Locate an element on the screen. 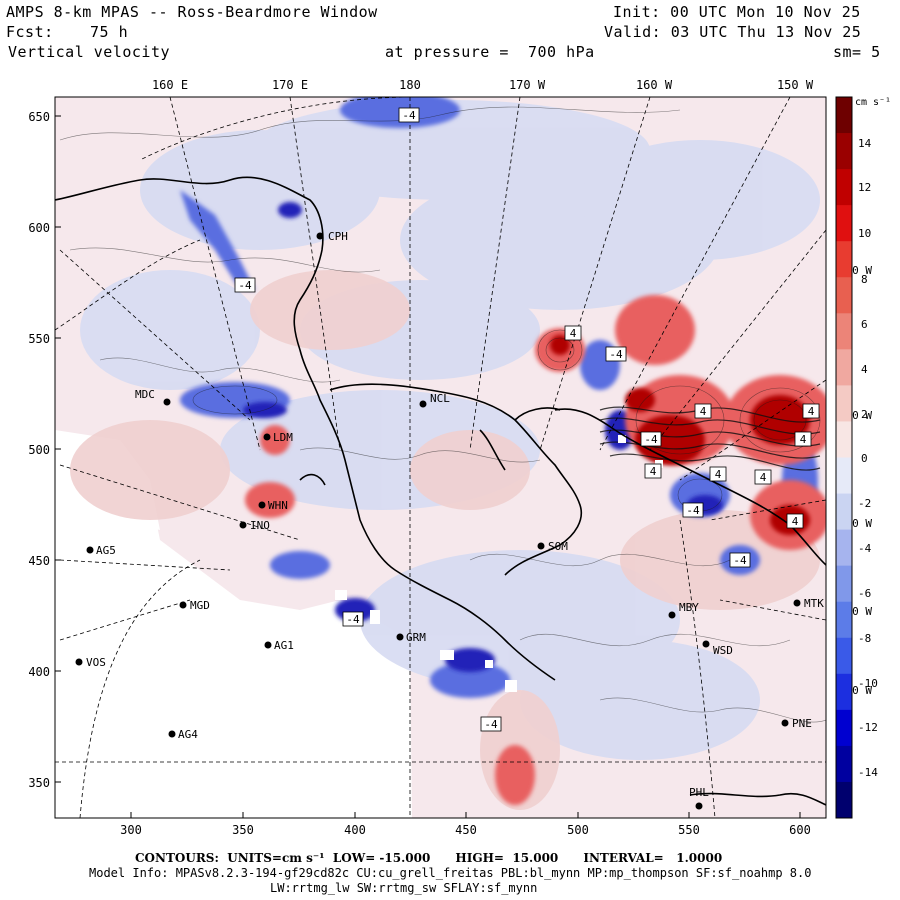 This screenshot has width=900, height=900. colorbar-label: 8 is located at coordinates (864, 279).